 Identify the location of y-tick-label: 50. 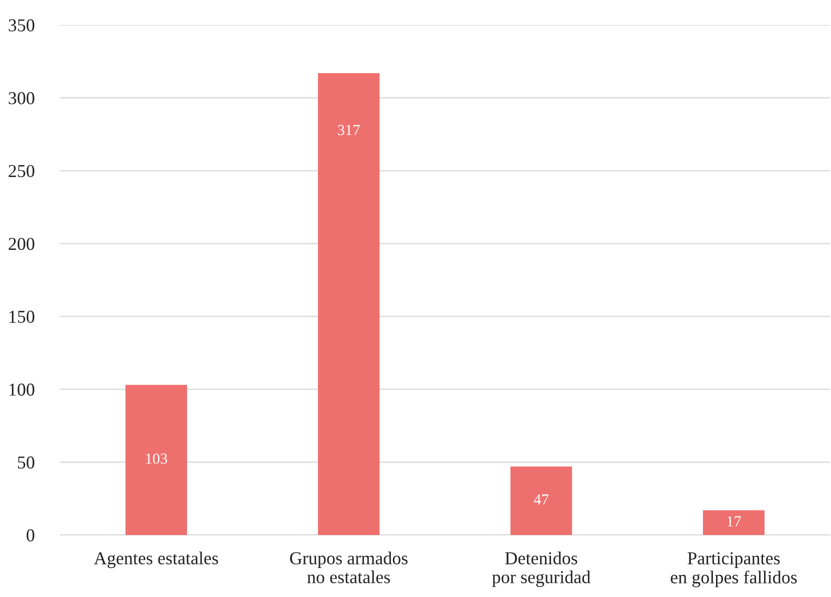
(26, 462).